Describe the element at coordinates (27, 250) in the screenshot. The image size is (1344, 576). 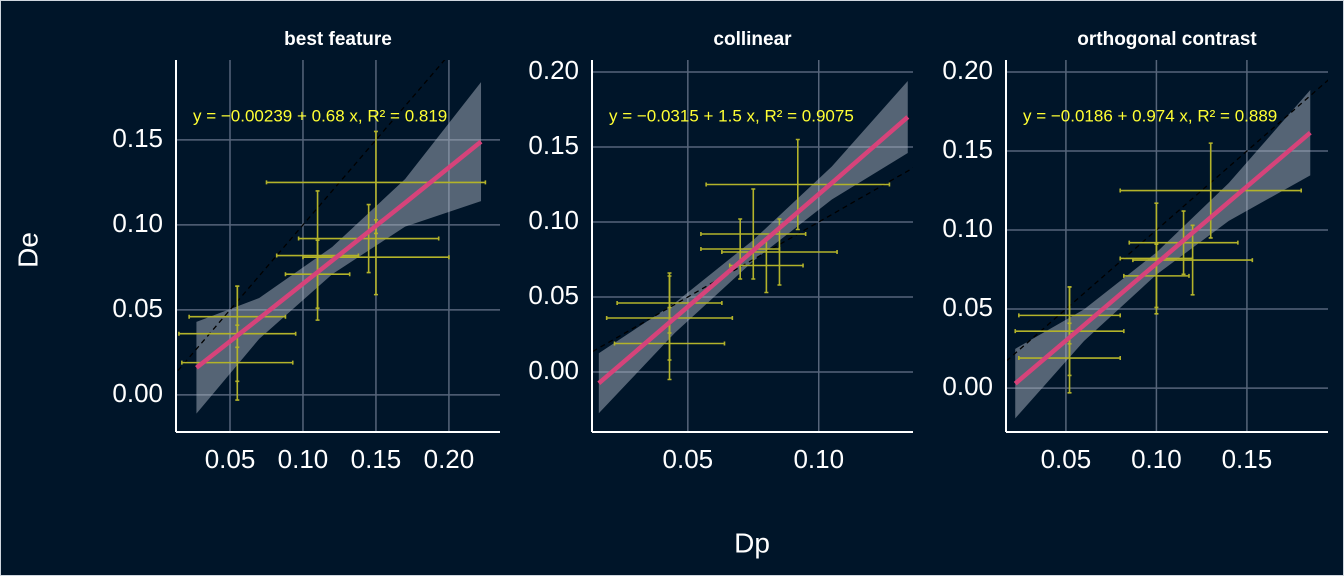
I see `y-axis-title: De` at that location.